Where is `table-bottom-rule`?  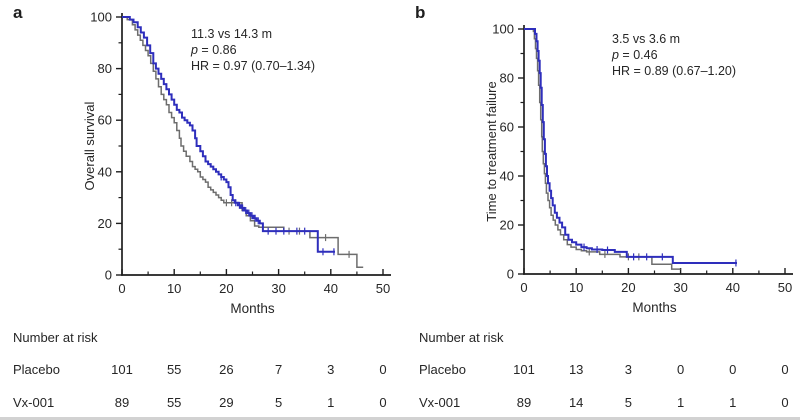 table-bottom-rule is located at coordinates (400, 418).